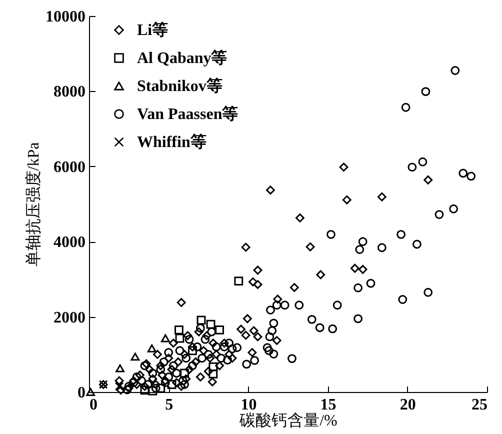 The width and height of the screenshot is (502, 434). What do you see at coordinates (70, 317) in the screenshot?
I see `y-tick-label: 2000` at bounding box center [70, 317].